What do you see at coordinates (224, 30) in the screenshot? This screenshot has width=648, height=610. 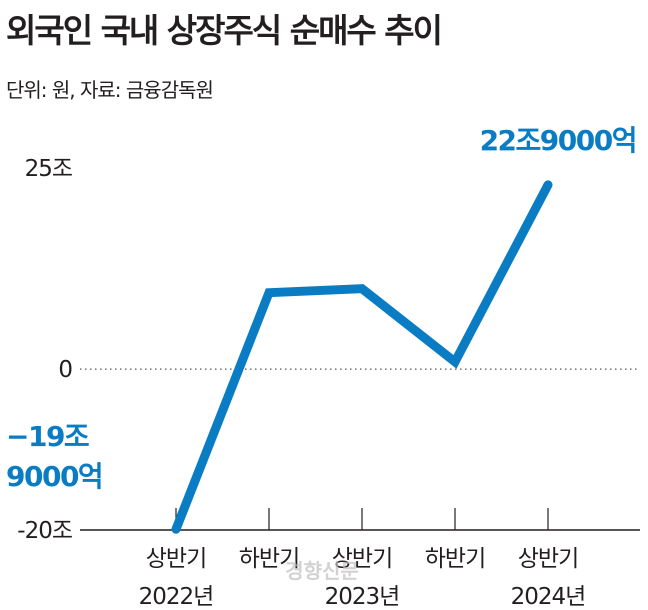 I see `chart-title: 외국인 국내 상장주식 순매수 추이` at bounding box center [224, 30].